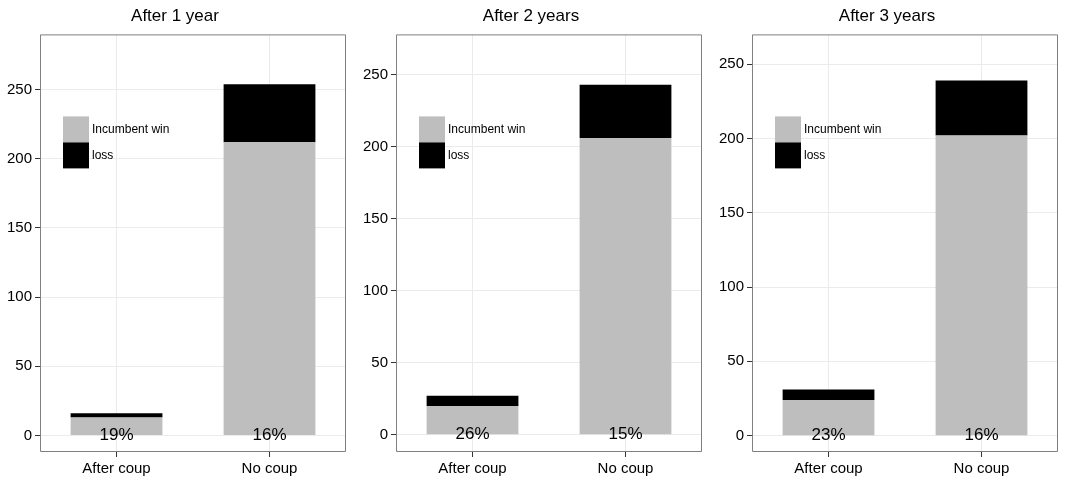 The image size is (1068, 485). I want to click on annotation: 15%, so click(625, 434).